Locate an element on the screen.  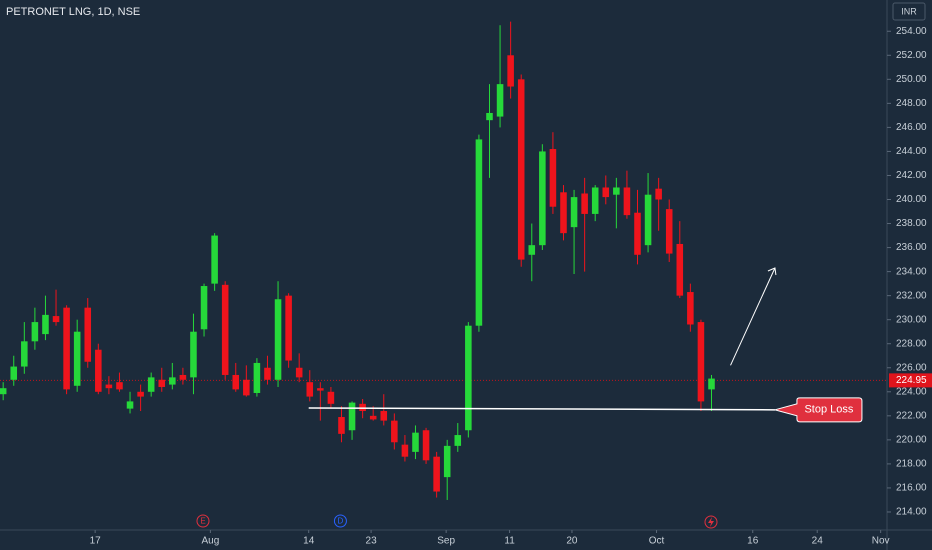
y-tick-label: 224.00 is located at coordinates (911, 391).